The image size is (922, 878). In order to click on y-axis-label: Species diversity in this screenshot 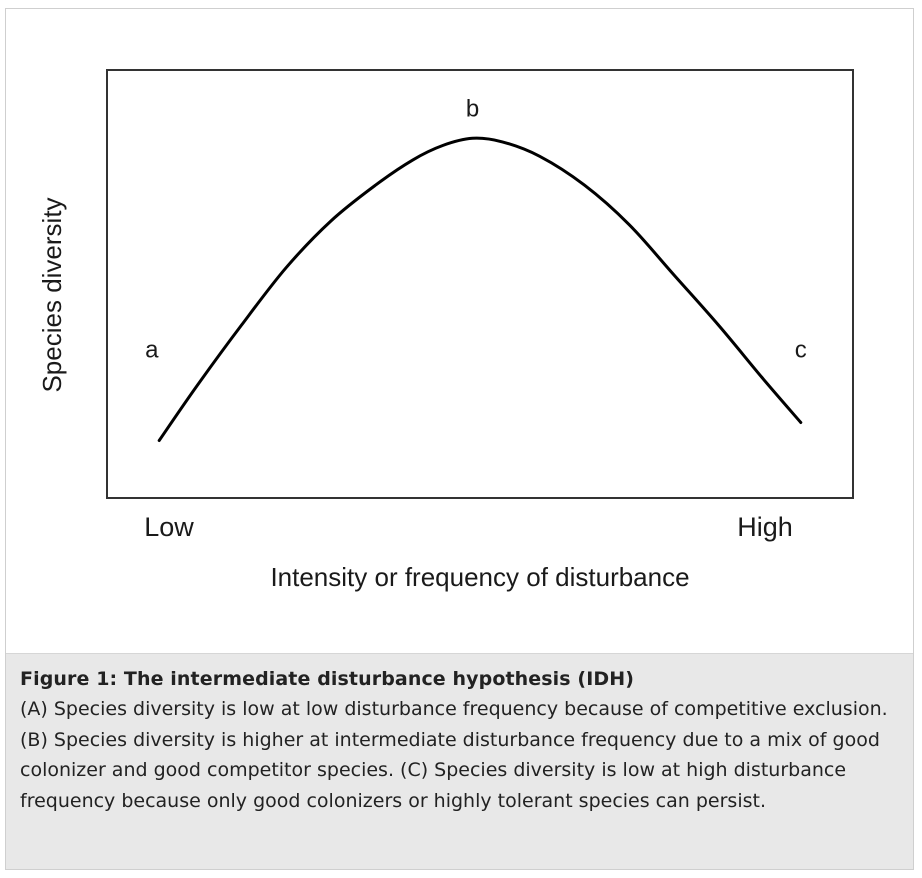, I will do `click(52, 294)`.